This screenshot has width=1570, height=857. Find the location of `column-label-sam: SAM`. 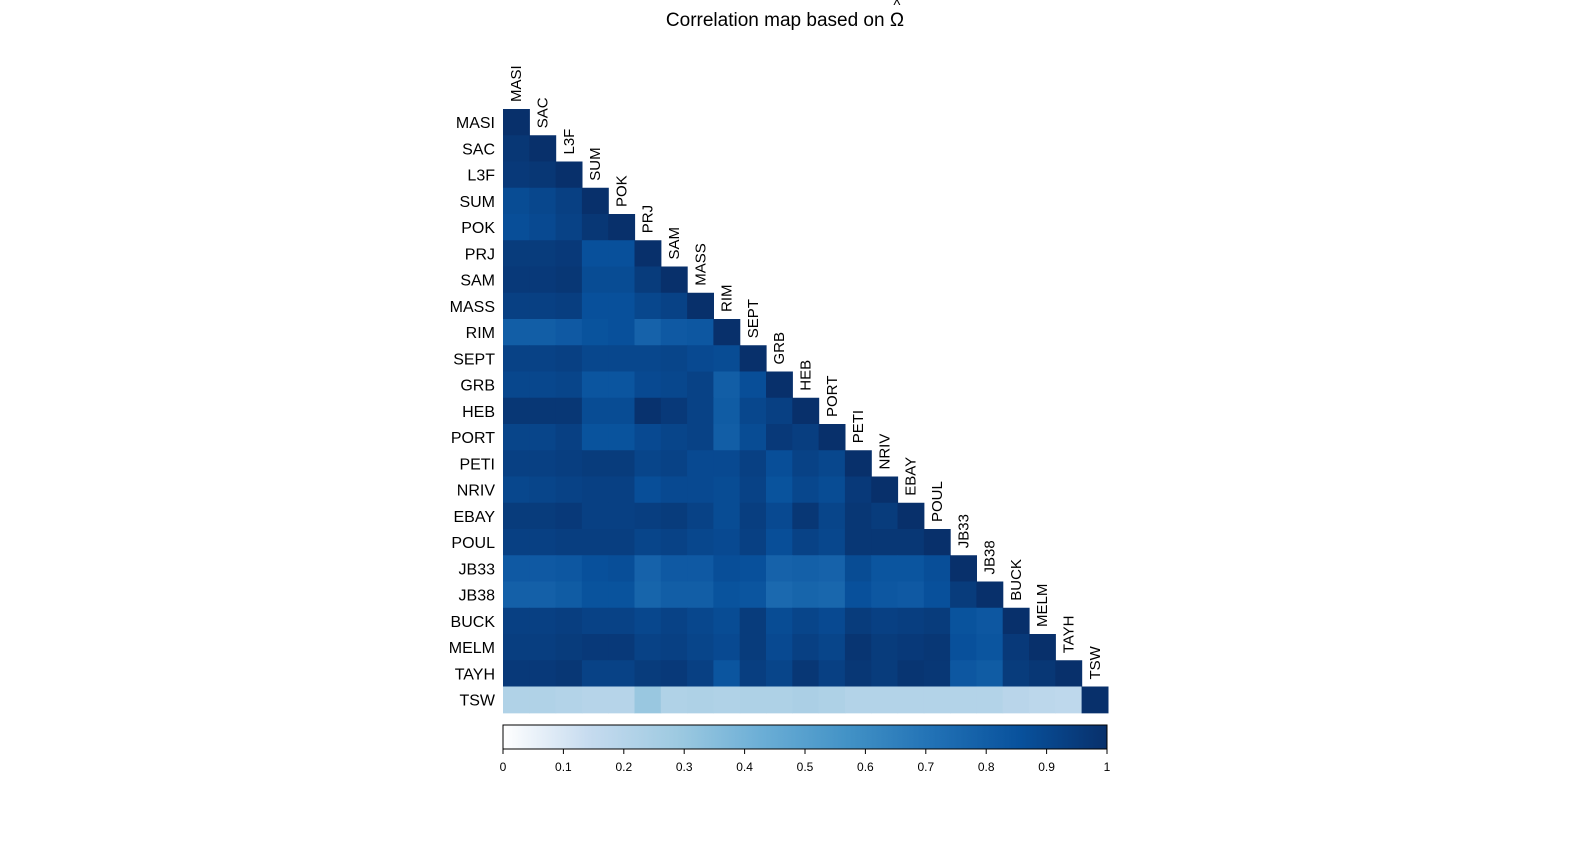

column-label-sam: SAM is located at coordinates (674, 243).